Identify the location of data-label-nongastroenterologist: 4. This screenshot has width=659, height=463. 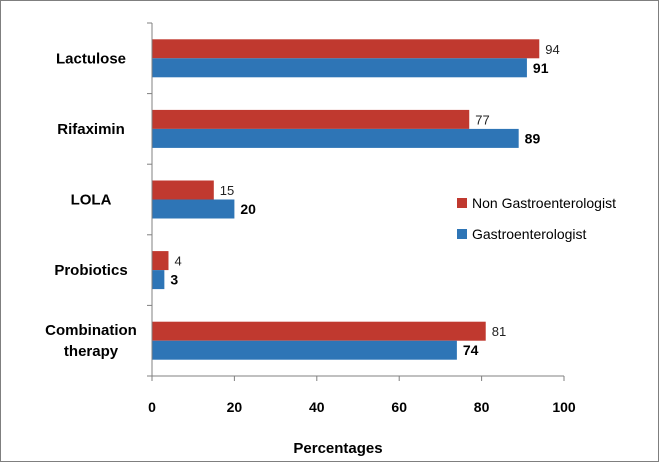
(177, 261).